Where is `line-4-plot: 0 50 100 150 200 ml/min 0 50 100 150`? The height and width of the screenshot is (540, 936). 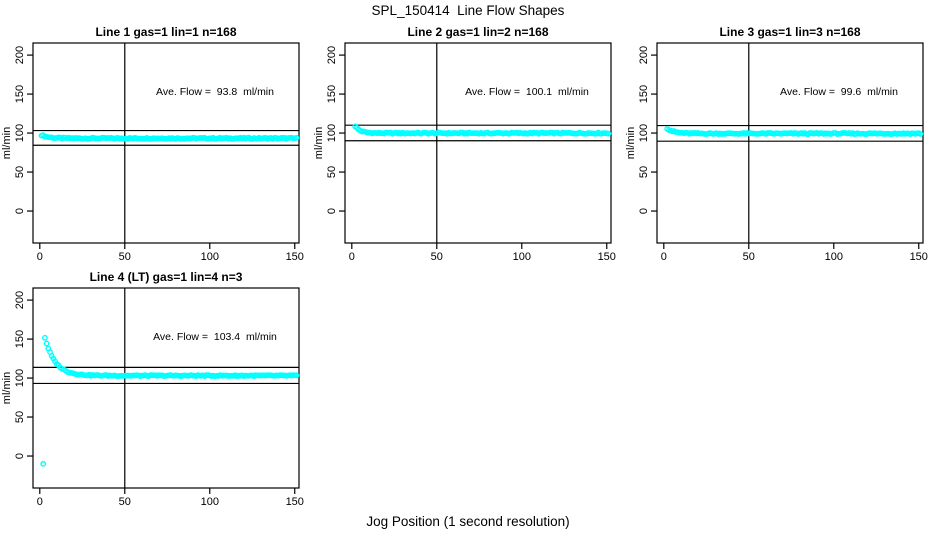
line-4-plot: 0 50 100 150 200 ml/min 0 50 100 150 is located at coordinates (152, 397).